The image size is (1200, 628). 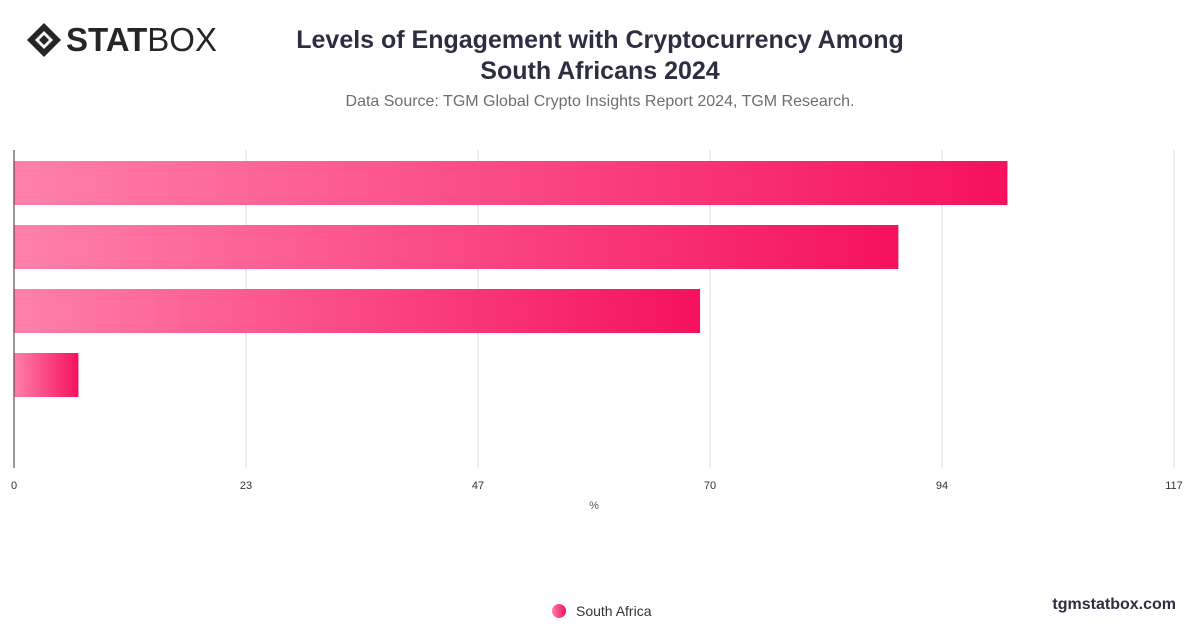 I want to click on diamond-logo-icon, so click(x=44, y=40).